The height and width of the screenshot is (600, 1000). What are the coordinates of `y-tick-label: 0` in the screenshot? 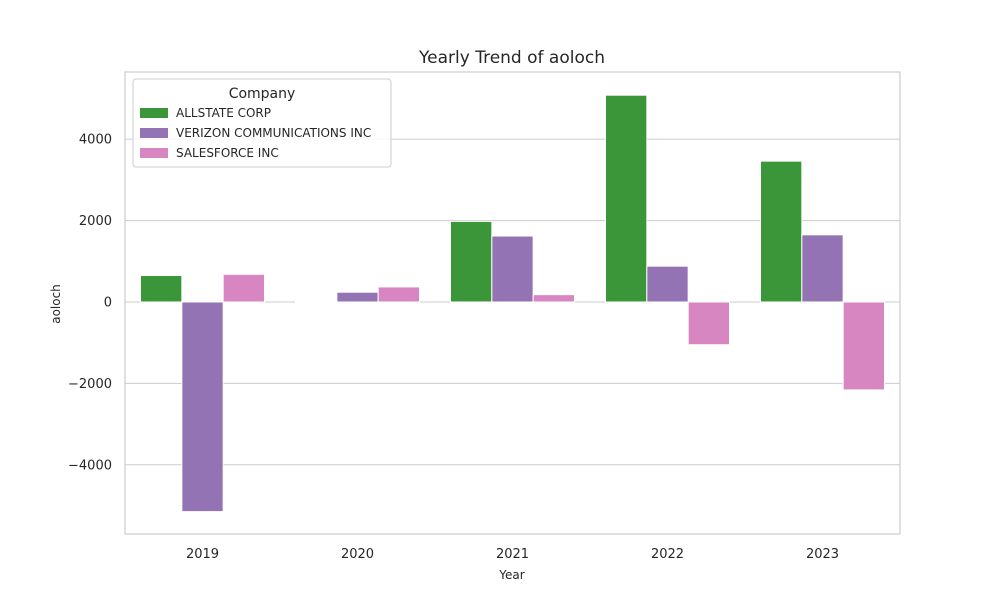 It's located at (108, 302).